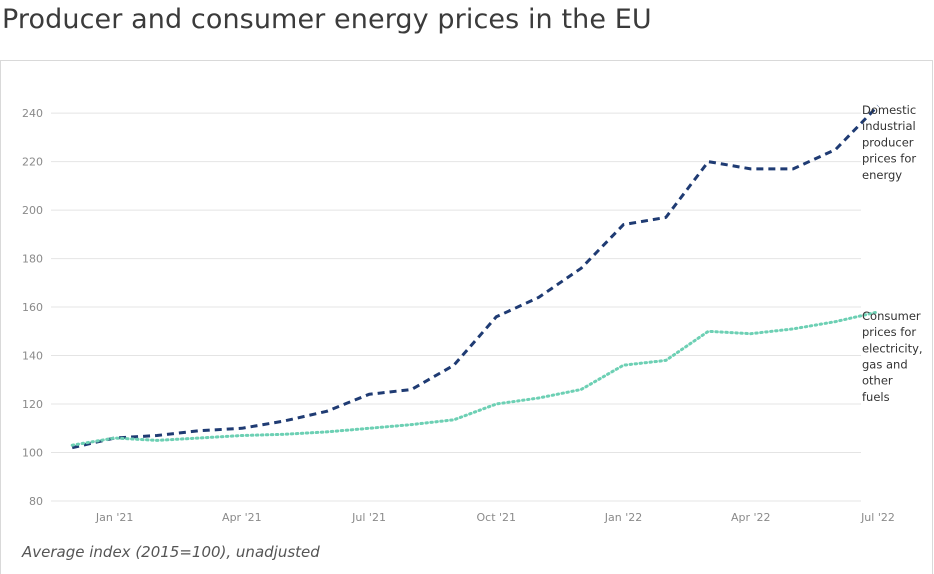 The image size is (934, 574). I want to click on series-label-line: other, so click(877, 381).